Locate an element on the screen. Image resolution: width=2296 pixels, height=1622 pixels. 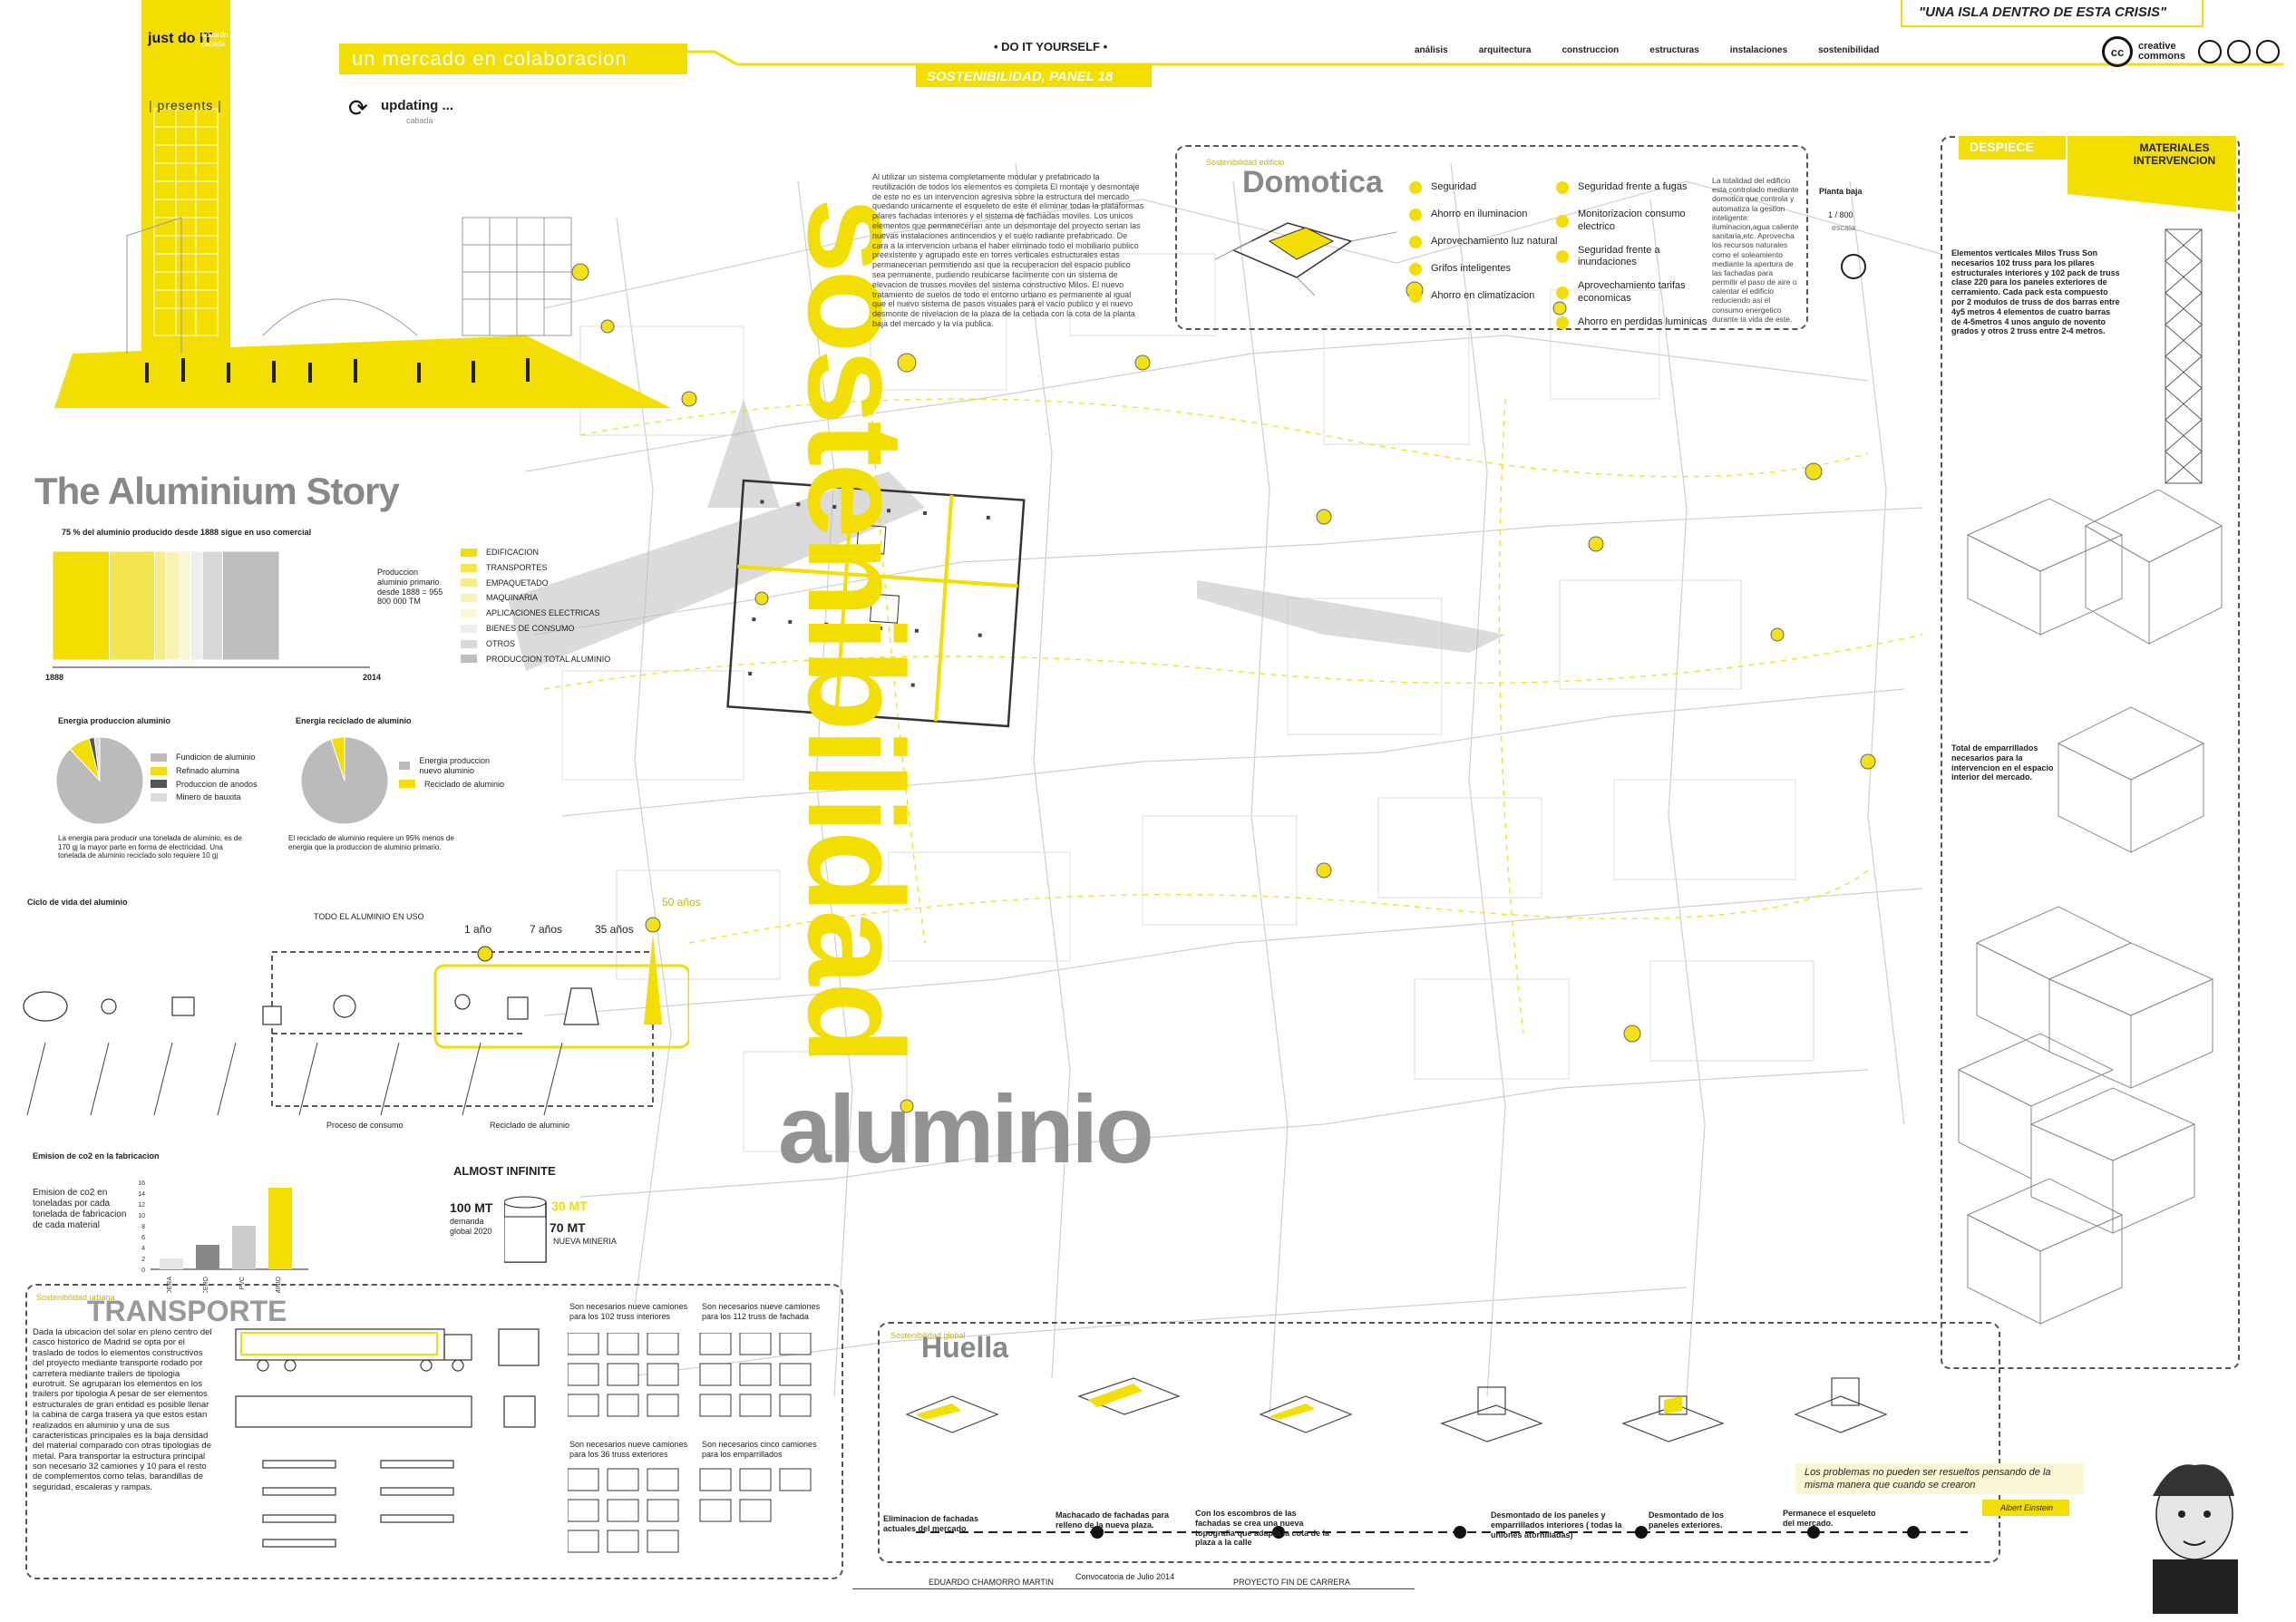
panel-title: SOSTENIBILIDAD, PANEL 18 is located at coordinates (1020, 76).